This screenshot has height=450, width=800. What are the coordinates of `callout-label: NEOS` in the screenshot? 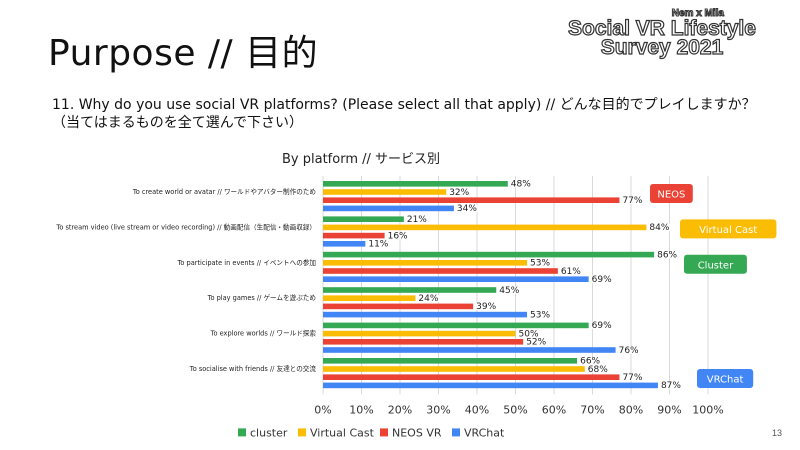 It's located at (671, 195).